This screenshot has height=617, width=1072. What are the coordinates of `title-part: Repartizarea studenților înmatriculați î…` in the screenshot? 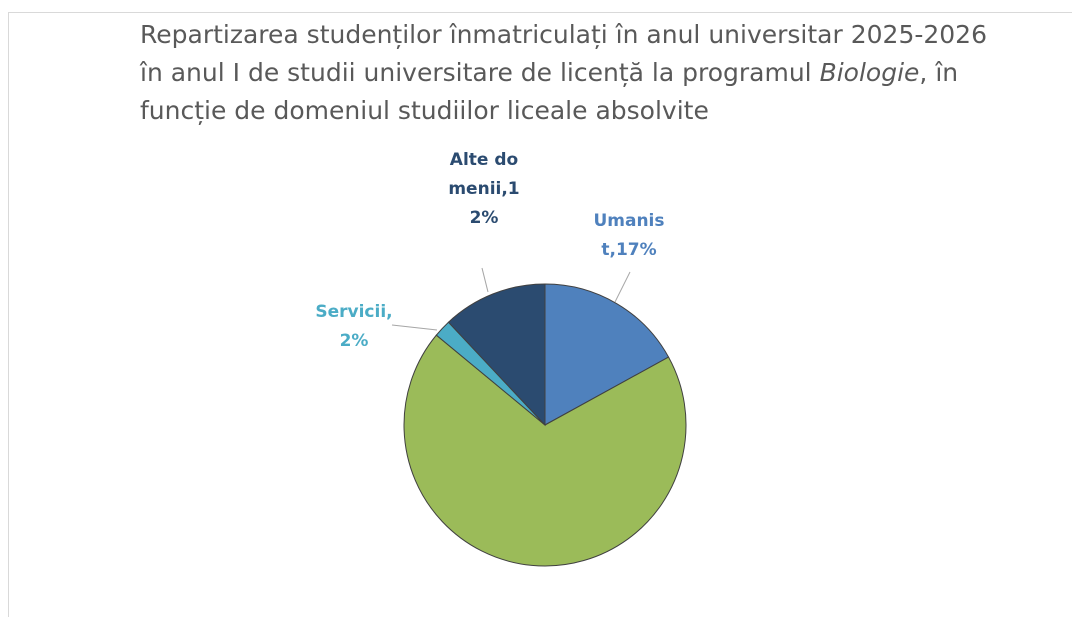 It's located at (563, 53).